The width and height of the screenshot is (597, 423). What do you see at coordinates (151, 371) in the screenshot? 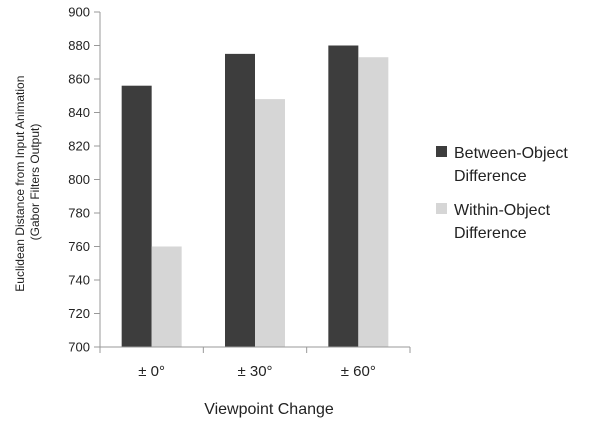
I see `x-tick-label: ± 0°` at bounding box center [151, 371].